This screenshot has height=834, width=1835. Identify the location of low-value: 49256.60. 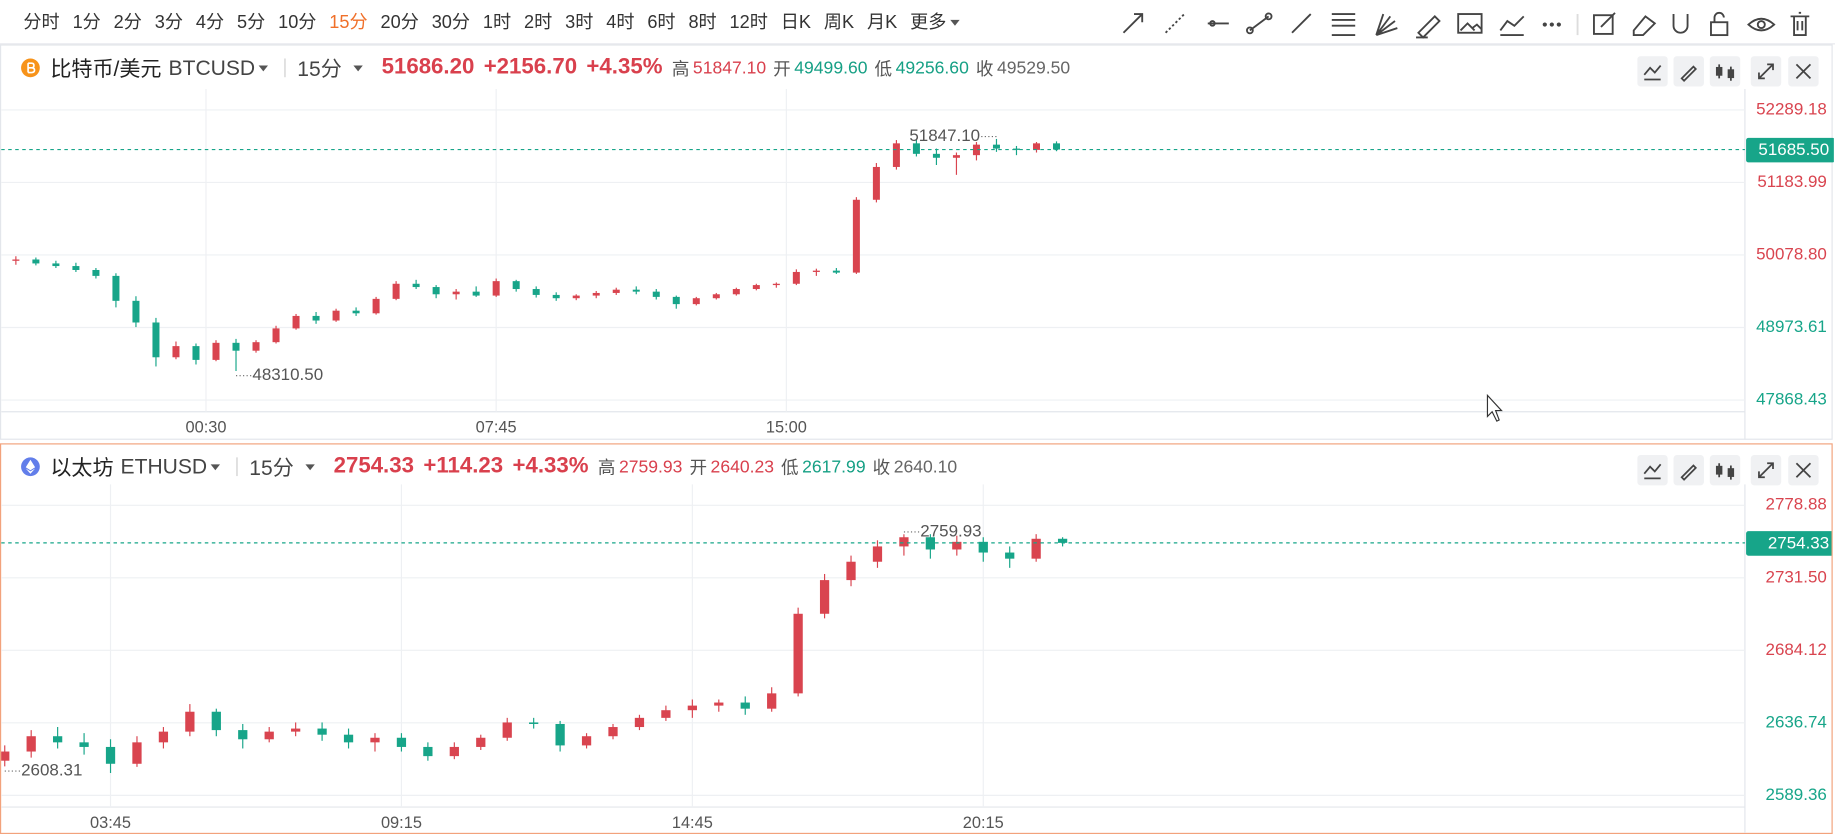
(932, 67).